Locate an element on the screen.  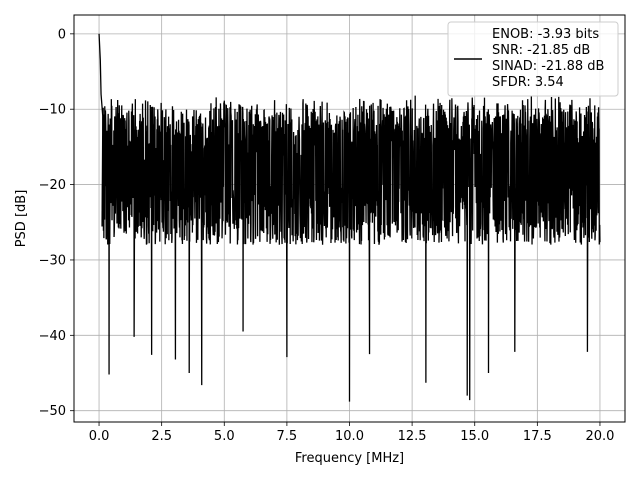
legend-box is located at coordinates (533, 59).